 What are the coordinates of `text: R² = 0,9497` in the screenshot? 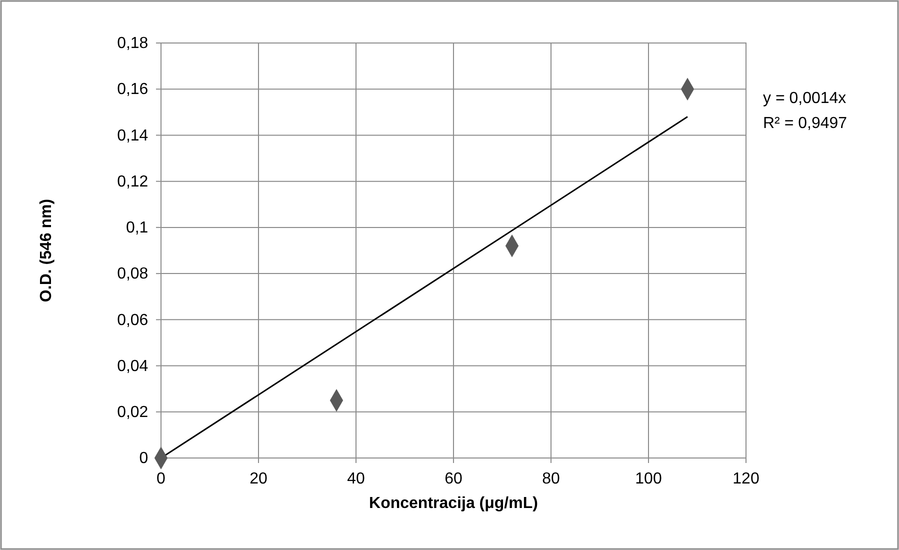 It's located at (805, 123).